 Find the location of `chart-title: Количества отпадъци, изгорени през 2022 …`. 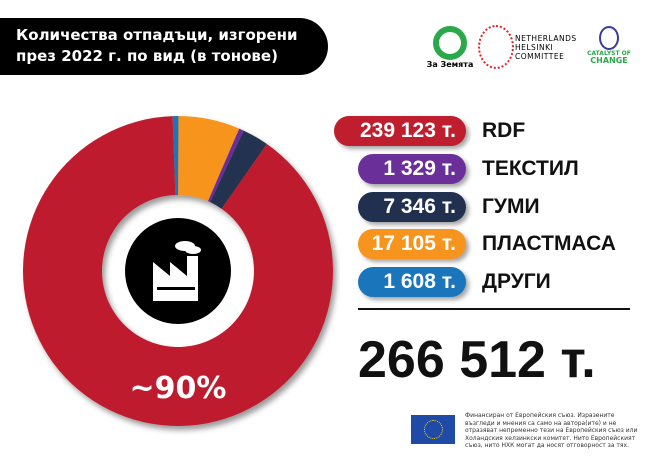

chart-title: Количества отпадъци, изгорени през 2022 … is located at coordinates (164, 46).